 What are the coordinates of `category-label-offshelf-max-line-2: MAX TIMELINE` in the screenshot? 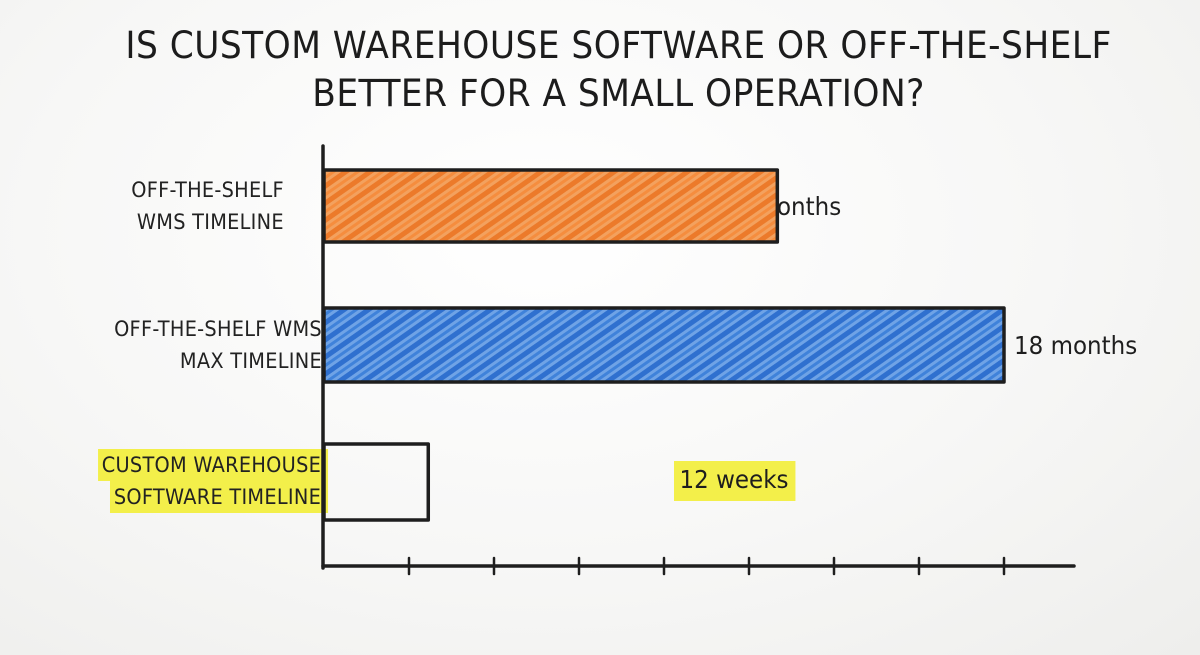 It's located at (250, 361).